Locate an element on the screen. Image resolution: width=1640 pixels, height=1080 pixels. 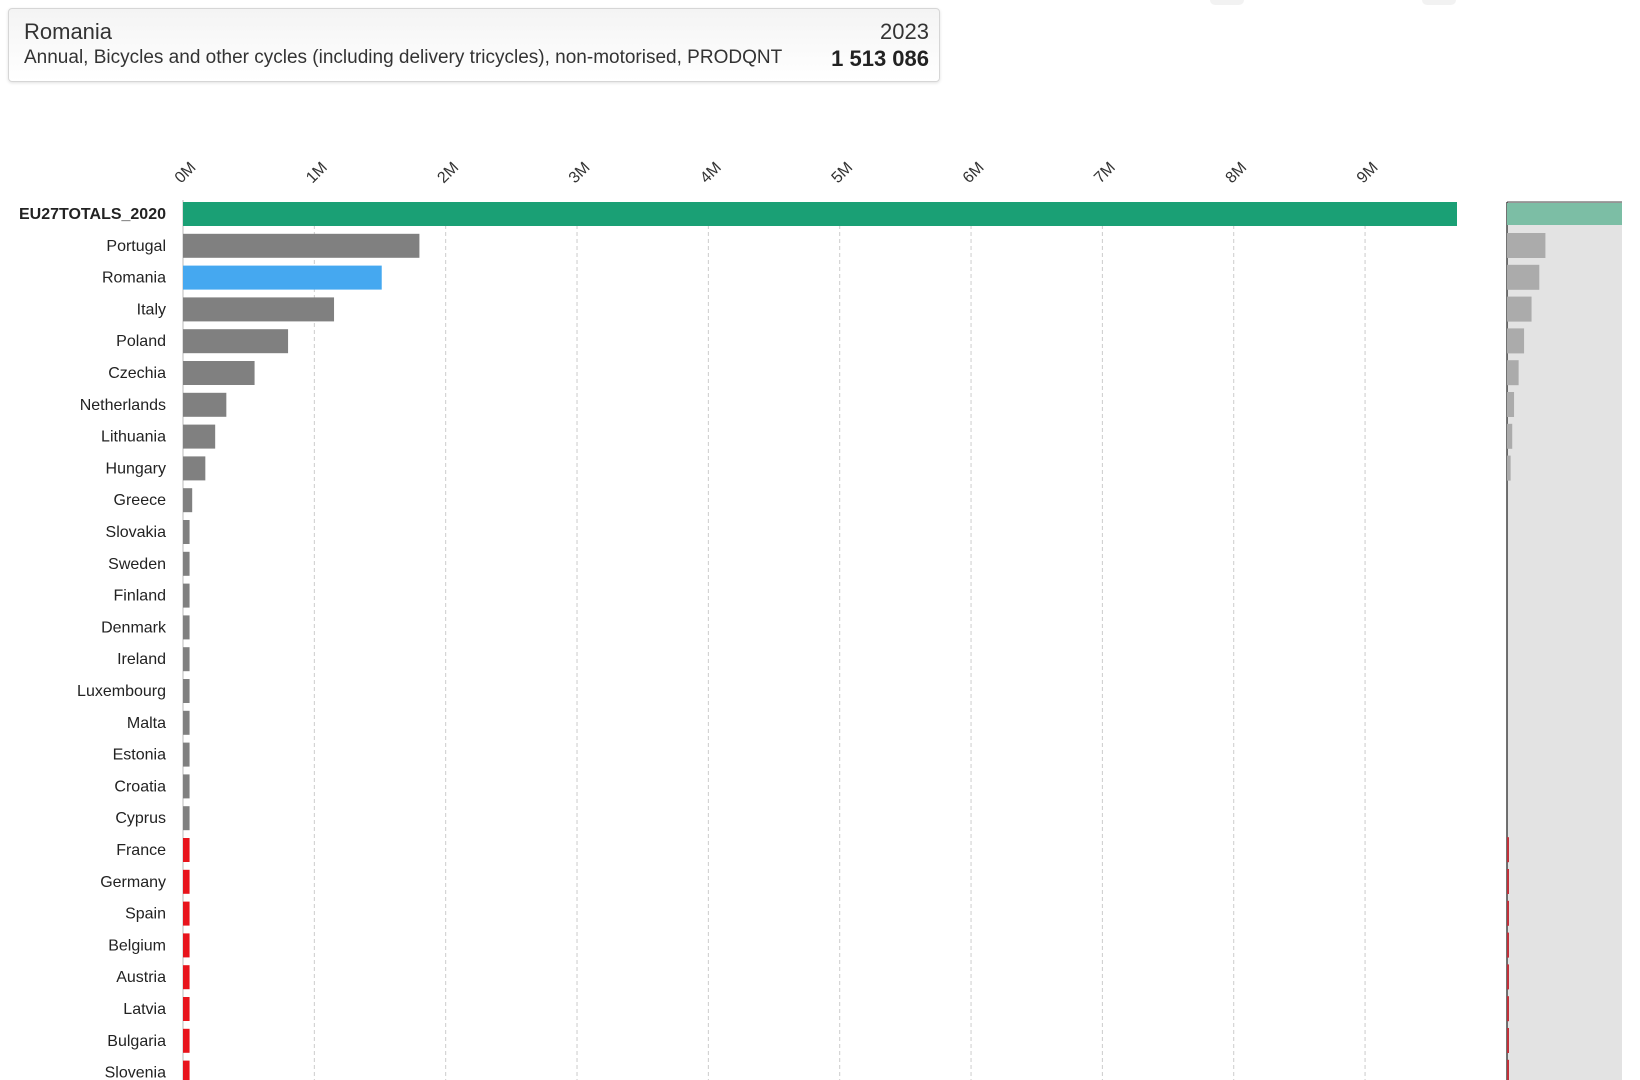
bar-slovenia is located at coordinates (186, 1070).